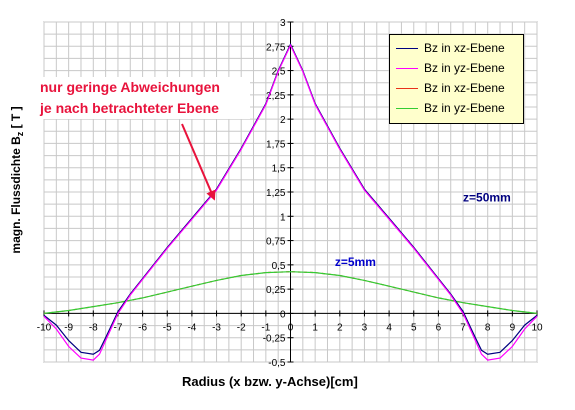  Describe the element at coordinates (439, 327) in the screenshot. I see `x-tick-label: 6` at that location.